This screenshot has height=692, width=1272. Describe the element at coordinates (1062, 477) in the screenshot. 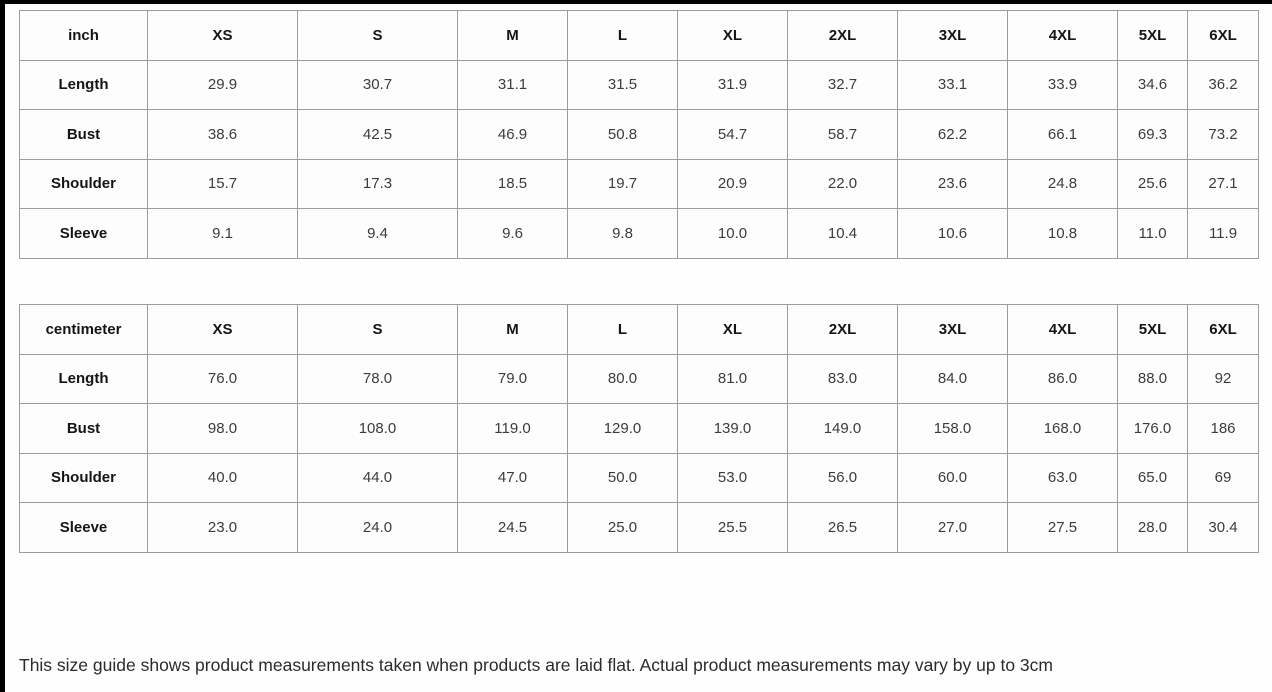

I see `measurement-value-cell: 63.0` at that location.